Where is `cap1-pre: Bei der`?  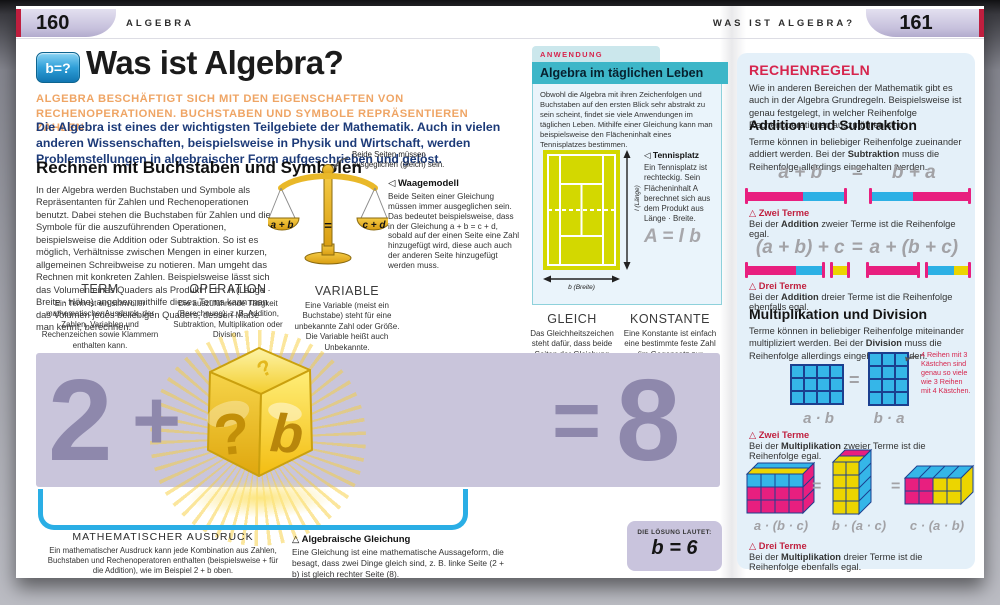
cap1-pre: Bei der is located at coordinates (765, 224).